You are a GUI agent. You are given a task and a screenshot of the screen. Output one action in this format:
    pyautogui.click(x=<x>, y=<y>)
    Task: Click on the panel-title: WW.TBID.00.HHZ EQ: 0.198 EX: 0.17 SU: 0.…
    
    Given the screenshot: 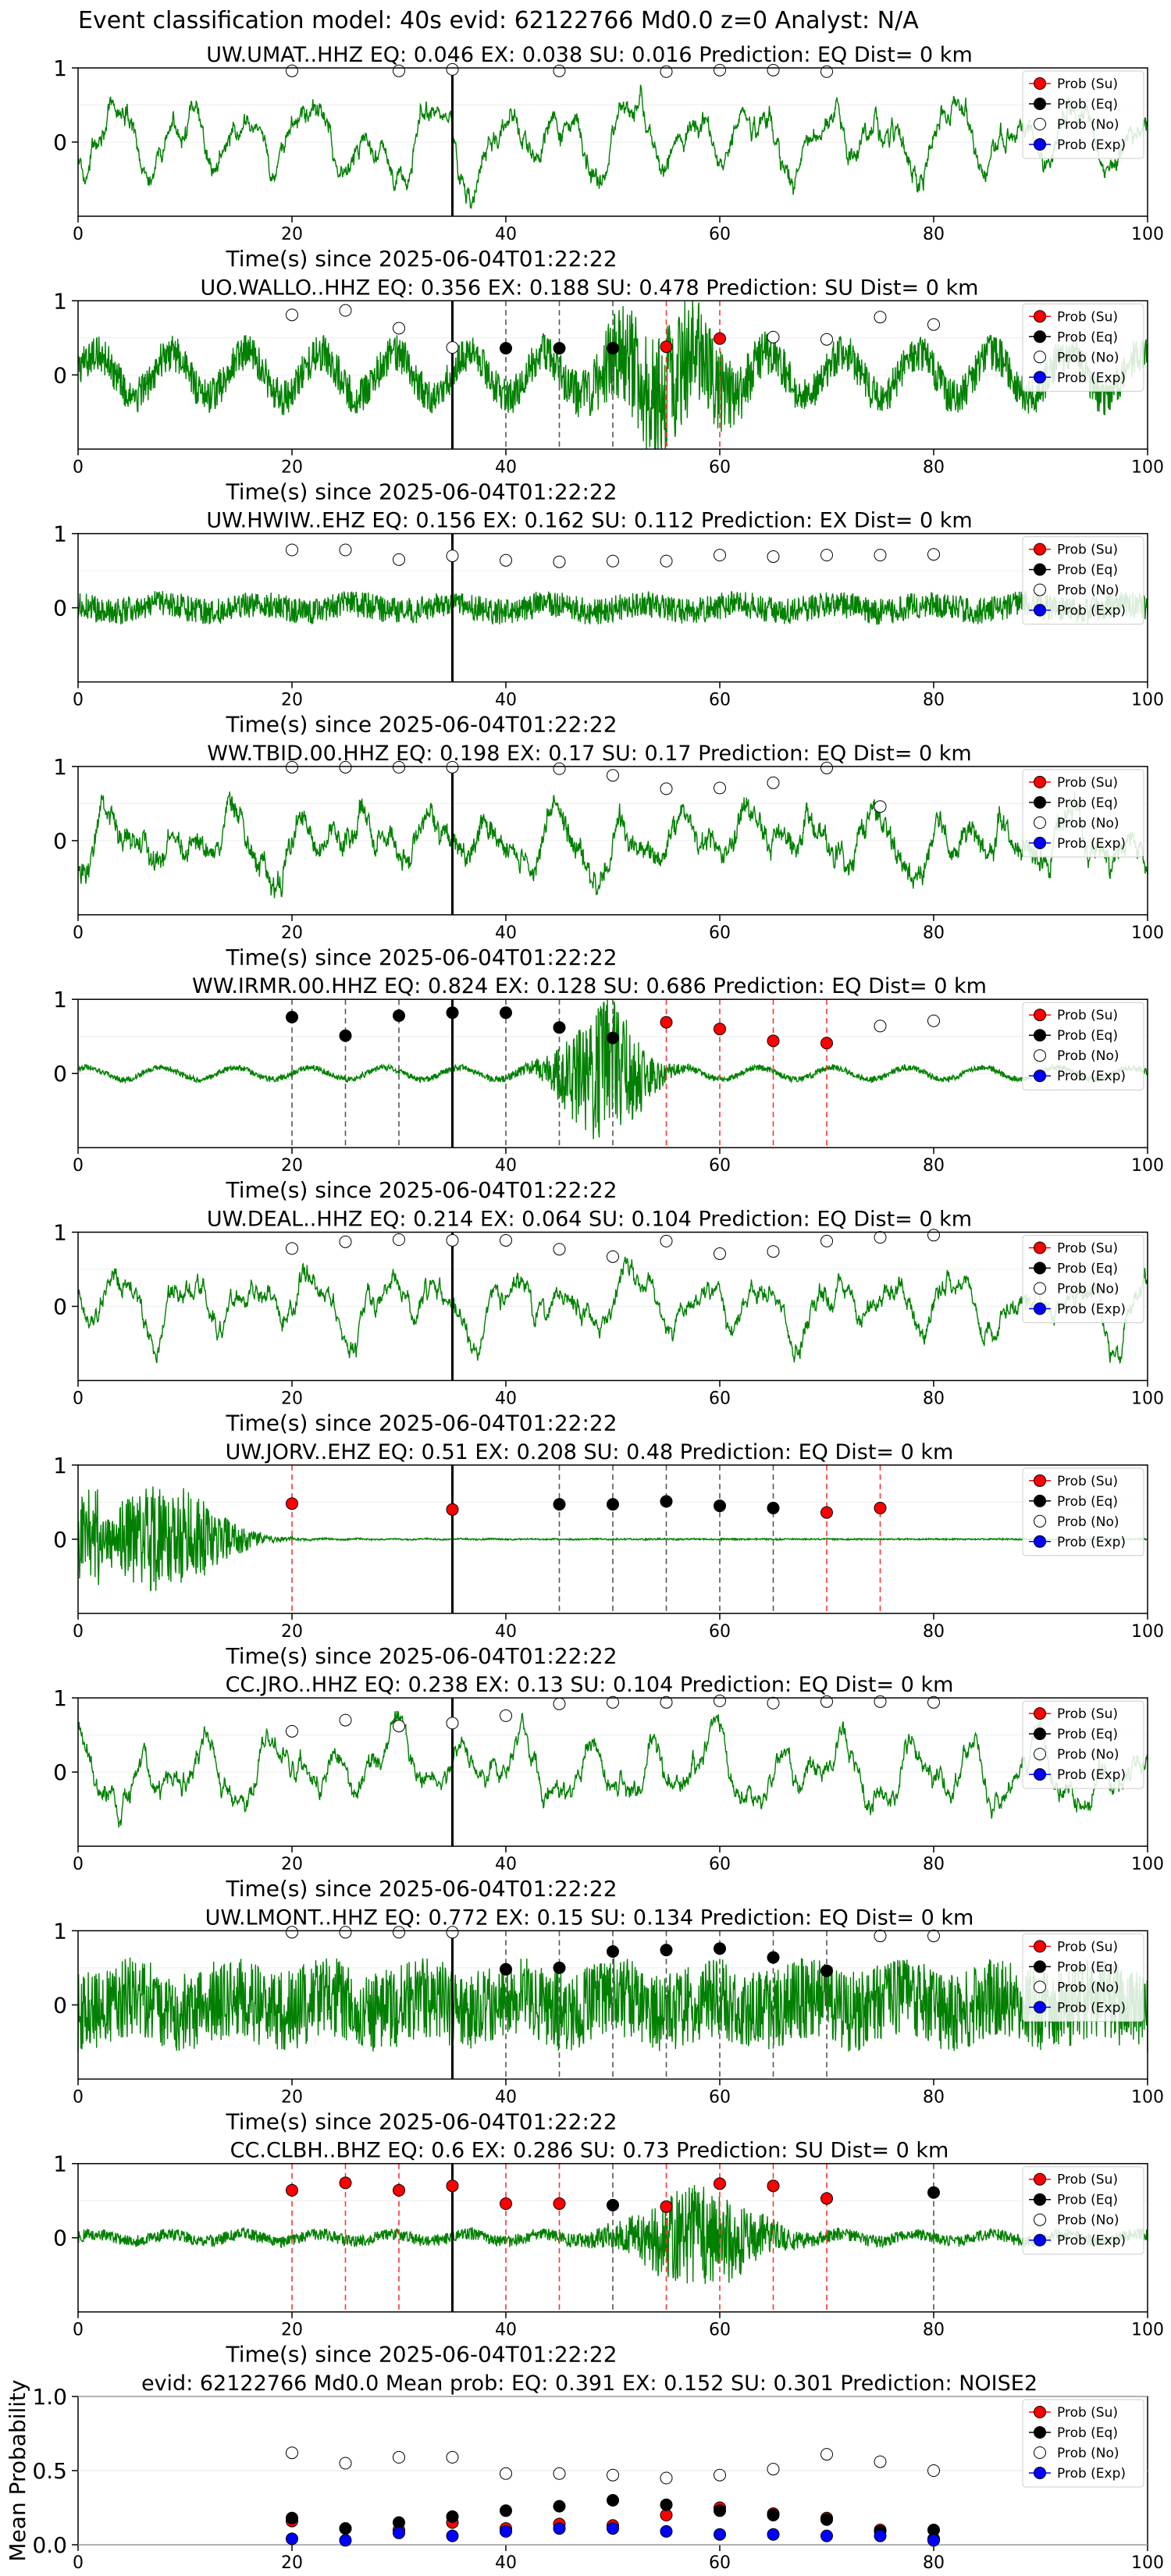 What is the action you would take?
    pyautogui.click(x=589, y=754)
    